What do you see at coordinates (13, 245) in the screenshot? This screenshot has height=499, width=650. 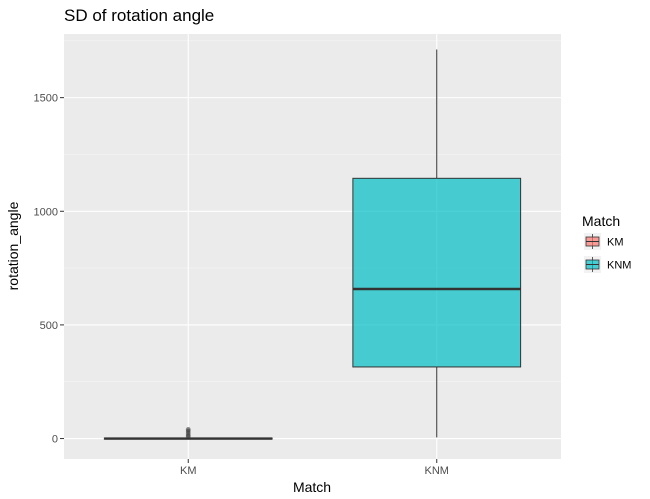 I see `y-axis-title: rotation_angle` at bounding box center [13, 245].